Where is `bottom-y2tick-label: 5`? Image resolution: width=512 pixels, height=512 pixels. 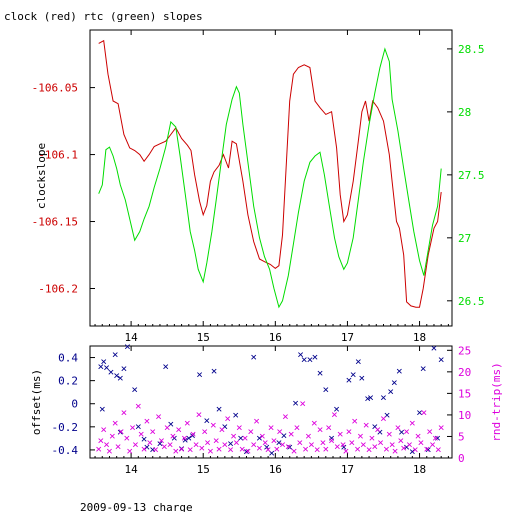 bottom-y2tick-label: 5 is located at coordinates (461, 436).